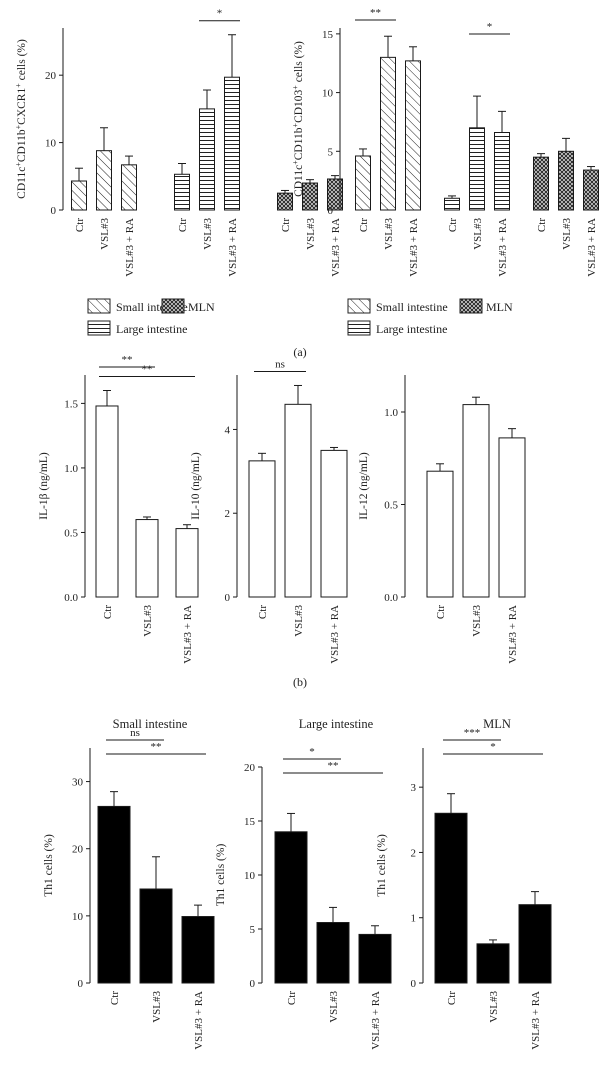 The width and height of the screenshot is (600, 1079). What do you see at coordinates (150, 724) in the screenshot?
I see `chart-title: Small intestine` at bounding box center [150, 724].